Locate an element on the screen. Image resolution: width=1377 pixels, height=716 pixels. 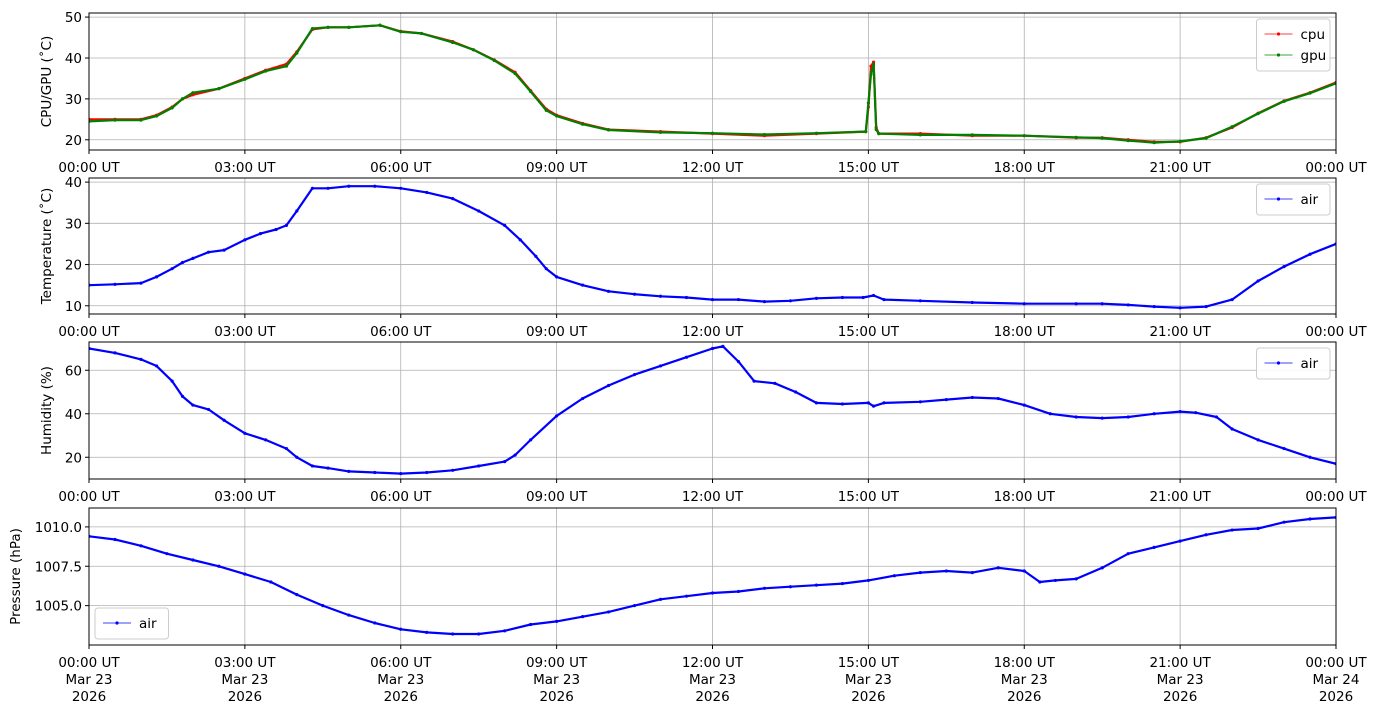
legend: air is located at coordinates (1293, 363).